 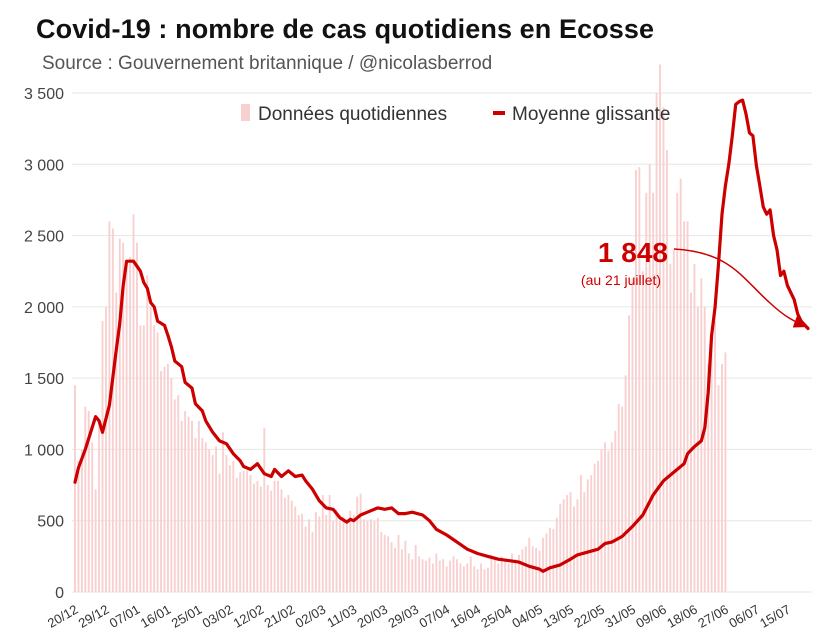 What do you see at coordinates (44, 94) in the screenshot?
I see `y-tick-label: 3 500` at bounding box center [44, 94].